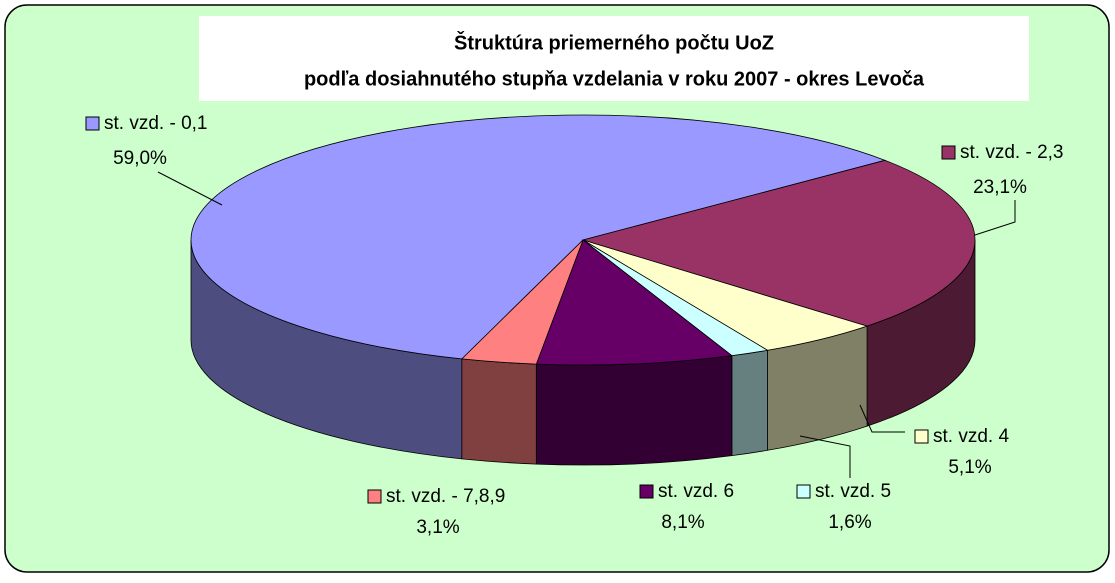 The height and width of the screenshot is (583, 1115). I want to click on category-label: st. vzd. 6, so click(696, 491).